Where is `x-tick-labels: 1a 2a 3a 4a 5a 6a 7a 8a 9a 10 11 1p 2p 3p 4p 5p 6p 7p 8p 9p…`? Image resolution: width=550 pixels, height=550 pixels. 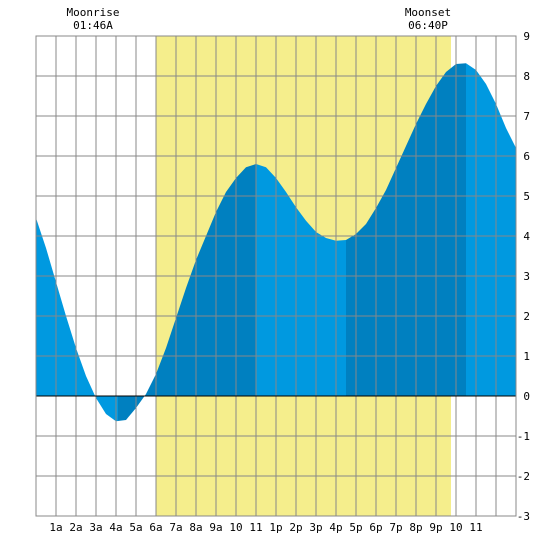 x-tick-labels: 1a 2a 3a 4a 5a 6a 7a 8a 9a 10 11 1p 2p 3p 4p 5p 6p 7p 8p 9p… is located at coordinates (265, 527).